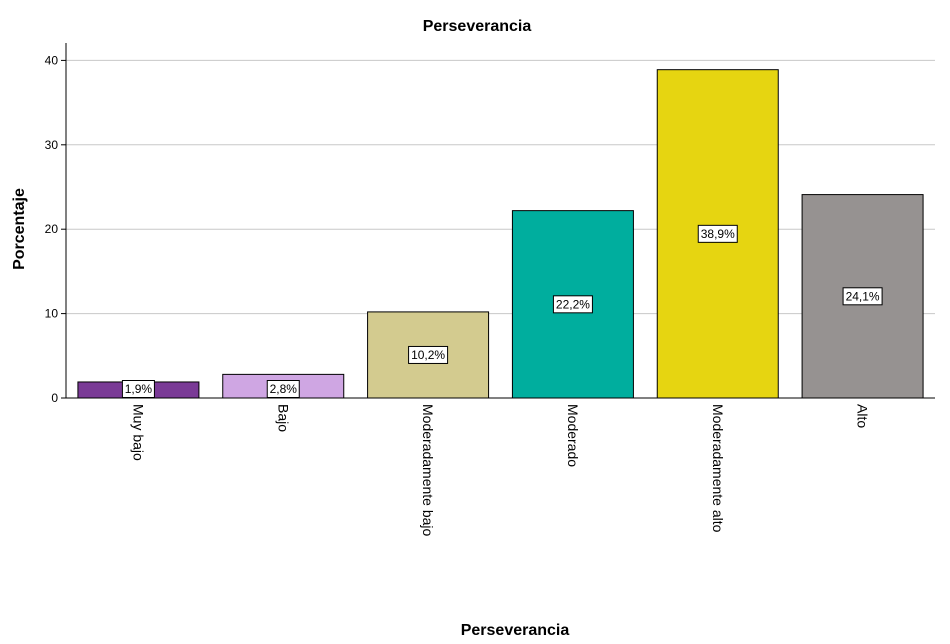  Describe the element at coordinates (477, 26) in the screenshot. I see `chart-title: Perseverancia` at that location.